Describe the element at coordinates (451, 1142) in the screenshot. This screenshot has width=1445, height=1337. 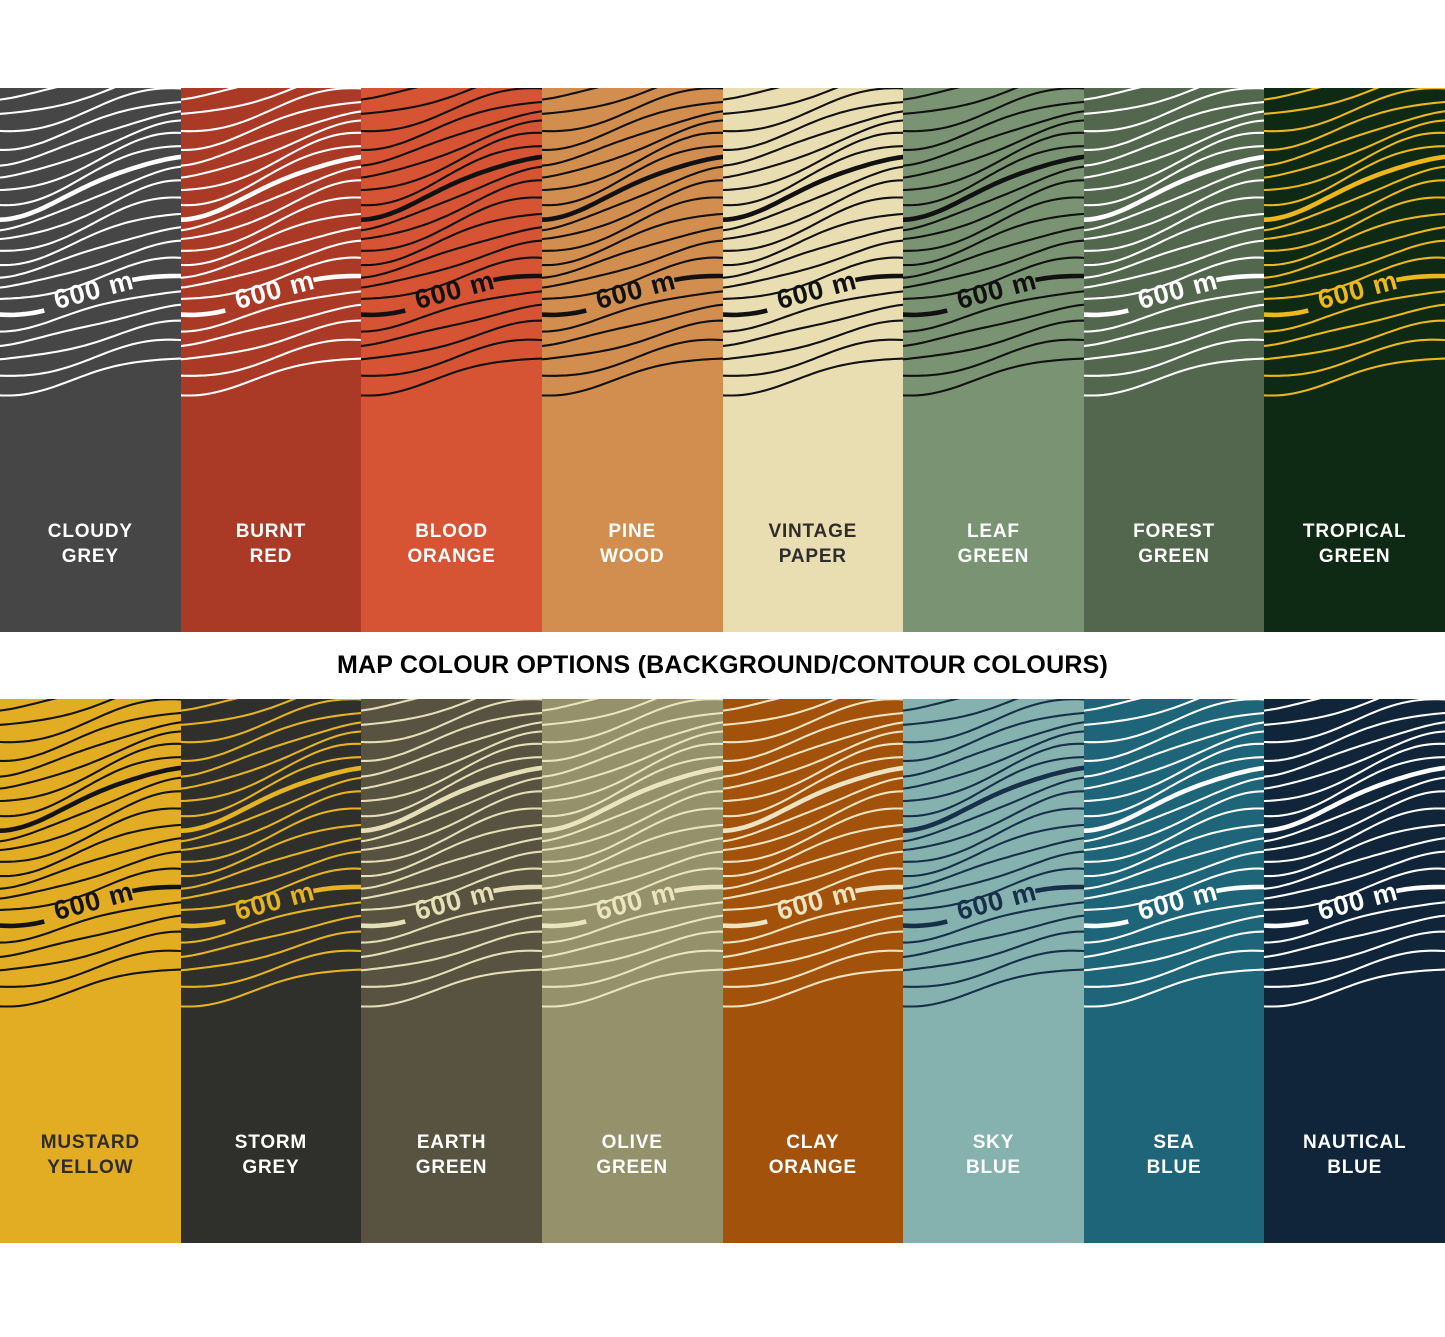
I see `swatch-name-line1: EARTH` at that location.